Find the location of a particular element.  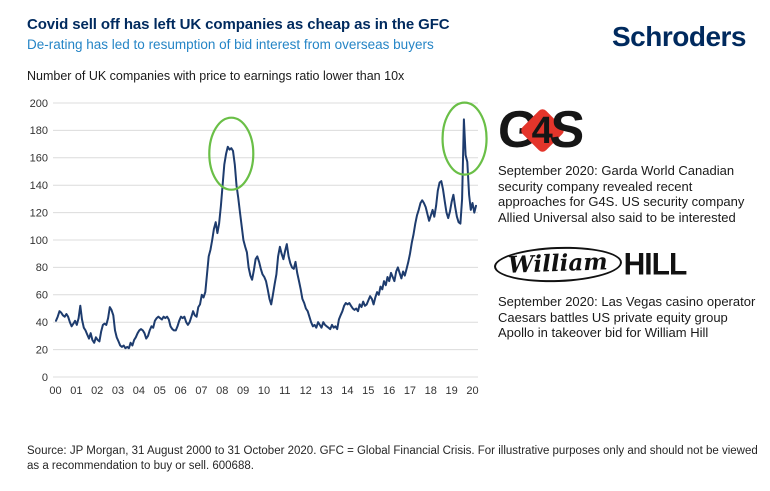

x-axis-tick-label: 11 is located at coordinates (284, 391).